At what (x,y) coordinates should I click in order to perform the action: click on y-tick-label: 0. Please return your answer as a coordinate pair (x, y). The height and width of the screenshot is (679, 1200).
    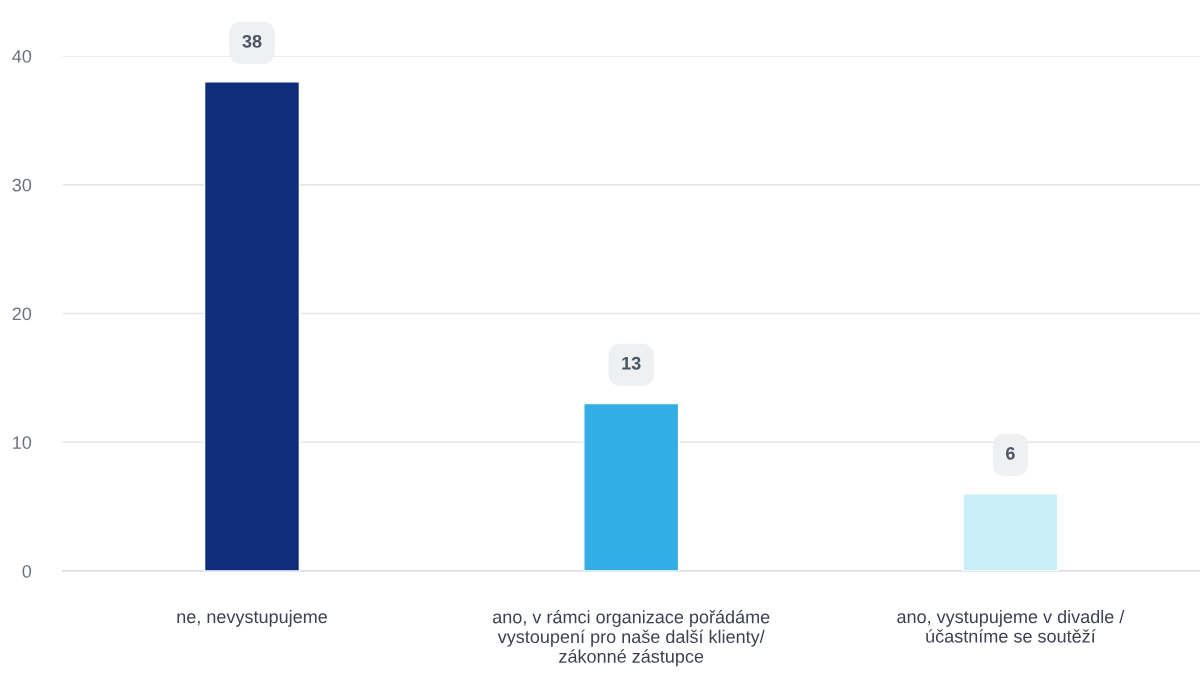
    Looking at the image, I should click on (27, 571).